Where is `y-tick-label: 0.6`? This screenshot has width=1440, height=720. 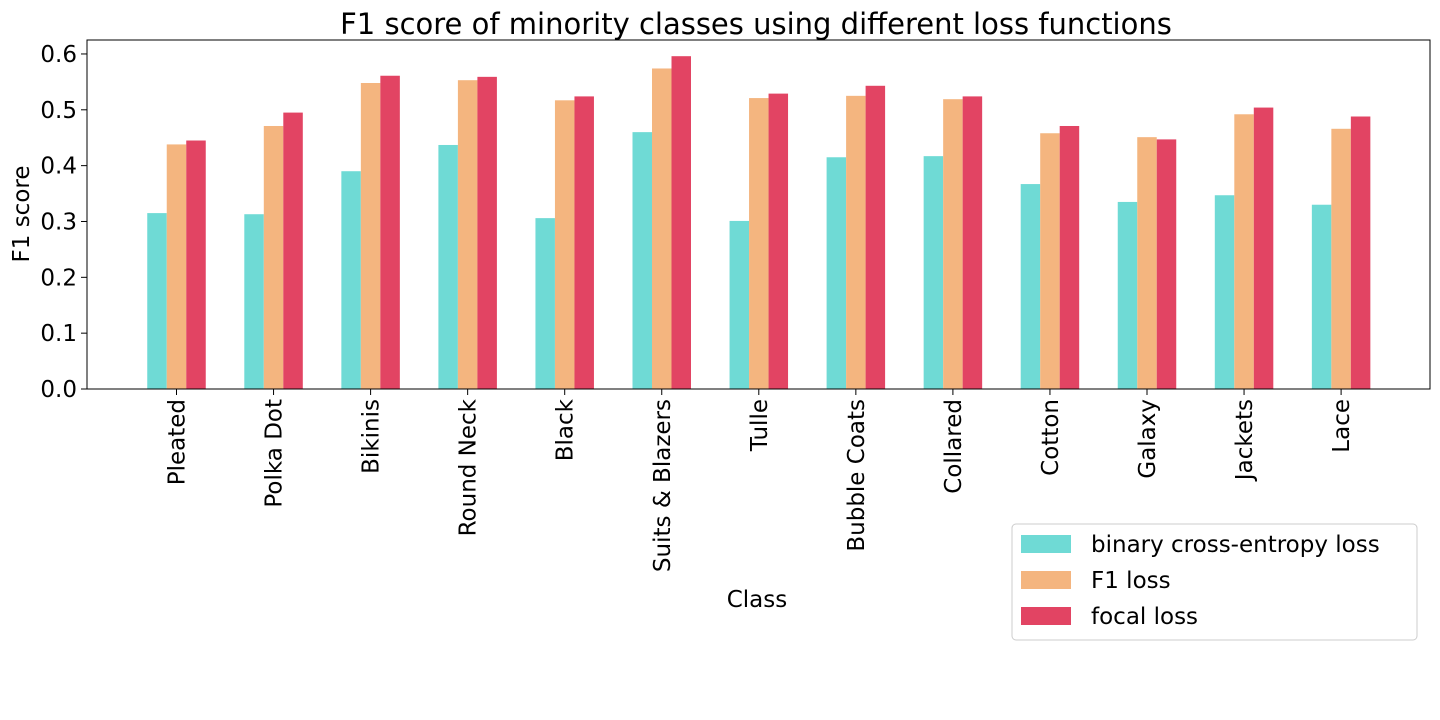 y-tick-label: 0.6 is located at coordinates (58, 55).